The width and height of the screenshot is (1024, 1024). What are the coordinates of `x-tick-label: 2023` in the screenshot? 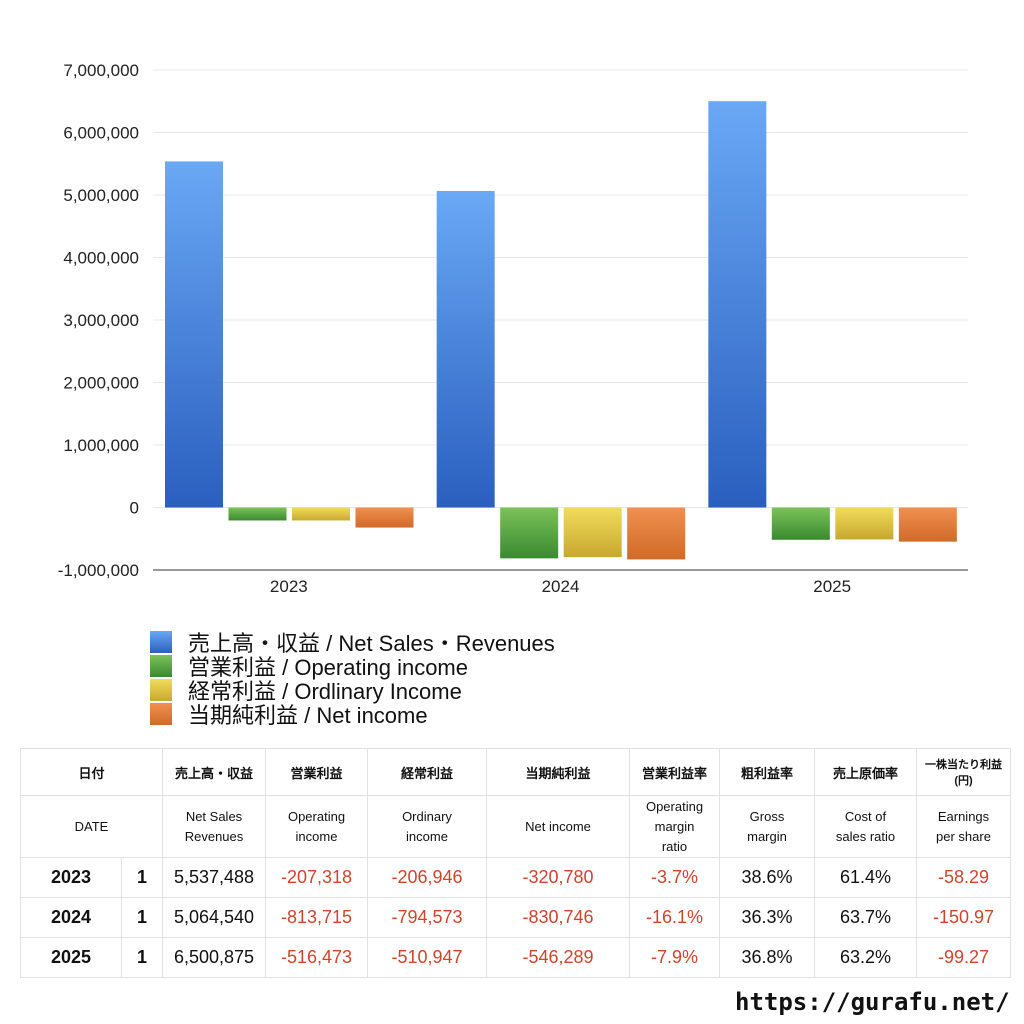 It's located at (289, 586).